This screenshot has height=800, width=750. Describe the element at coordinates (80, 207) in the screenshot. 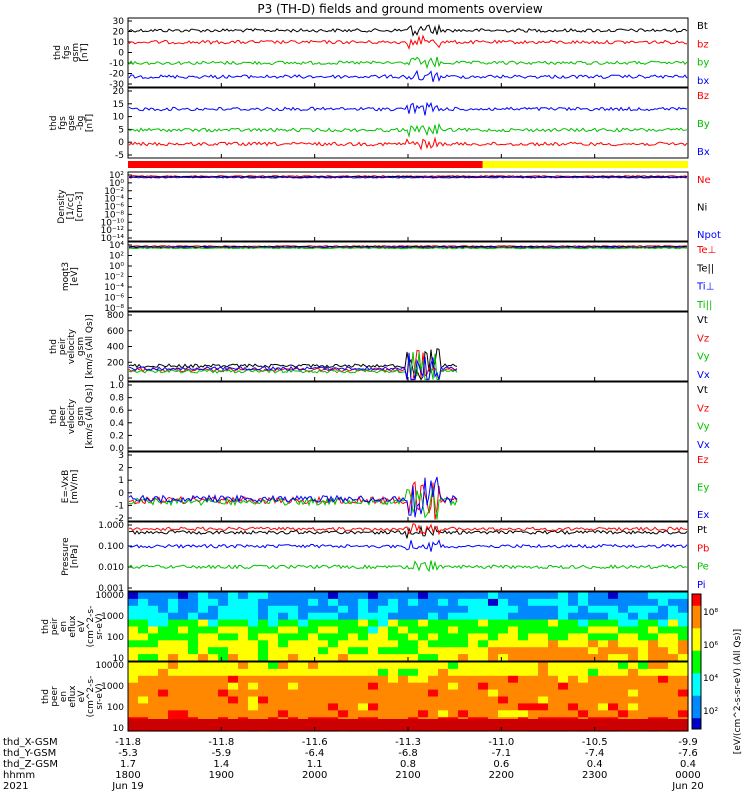

I see `panel-y-label-line: [cm-3]` at that location.